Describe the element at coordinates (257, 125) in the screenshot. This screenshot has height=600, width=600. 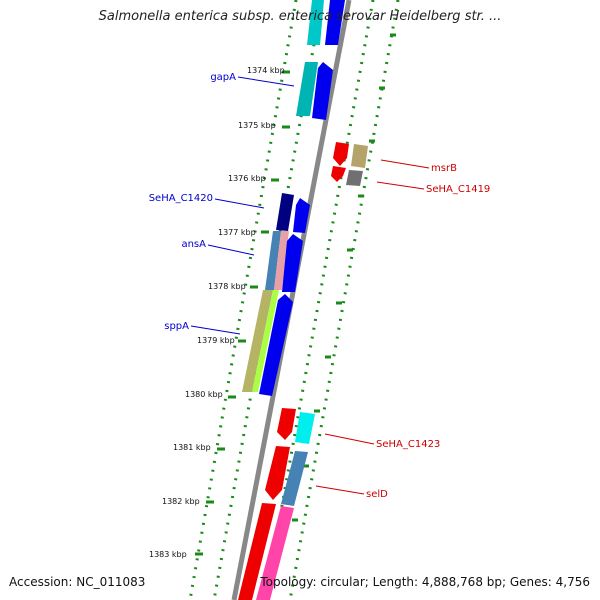
I see `tick-label: 1375 kbp` at that location.